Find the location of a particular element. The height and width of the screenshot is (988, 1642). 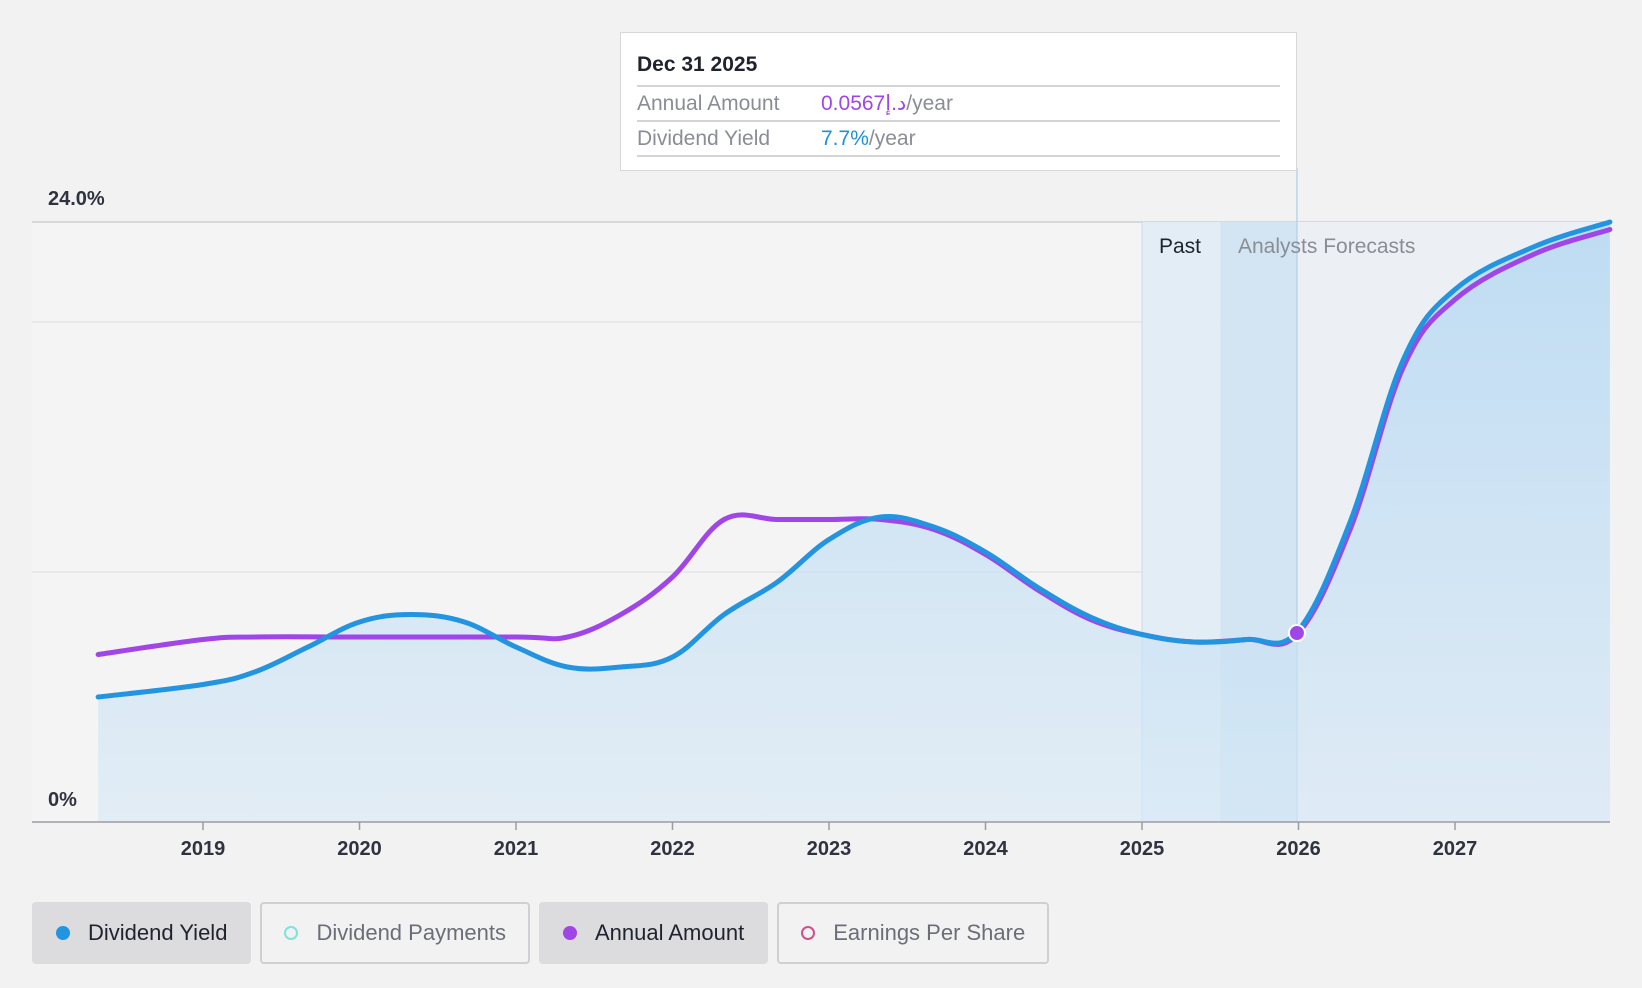

x-tick-label: 2021 is located at coordinates (516, 849).